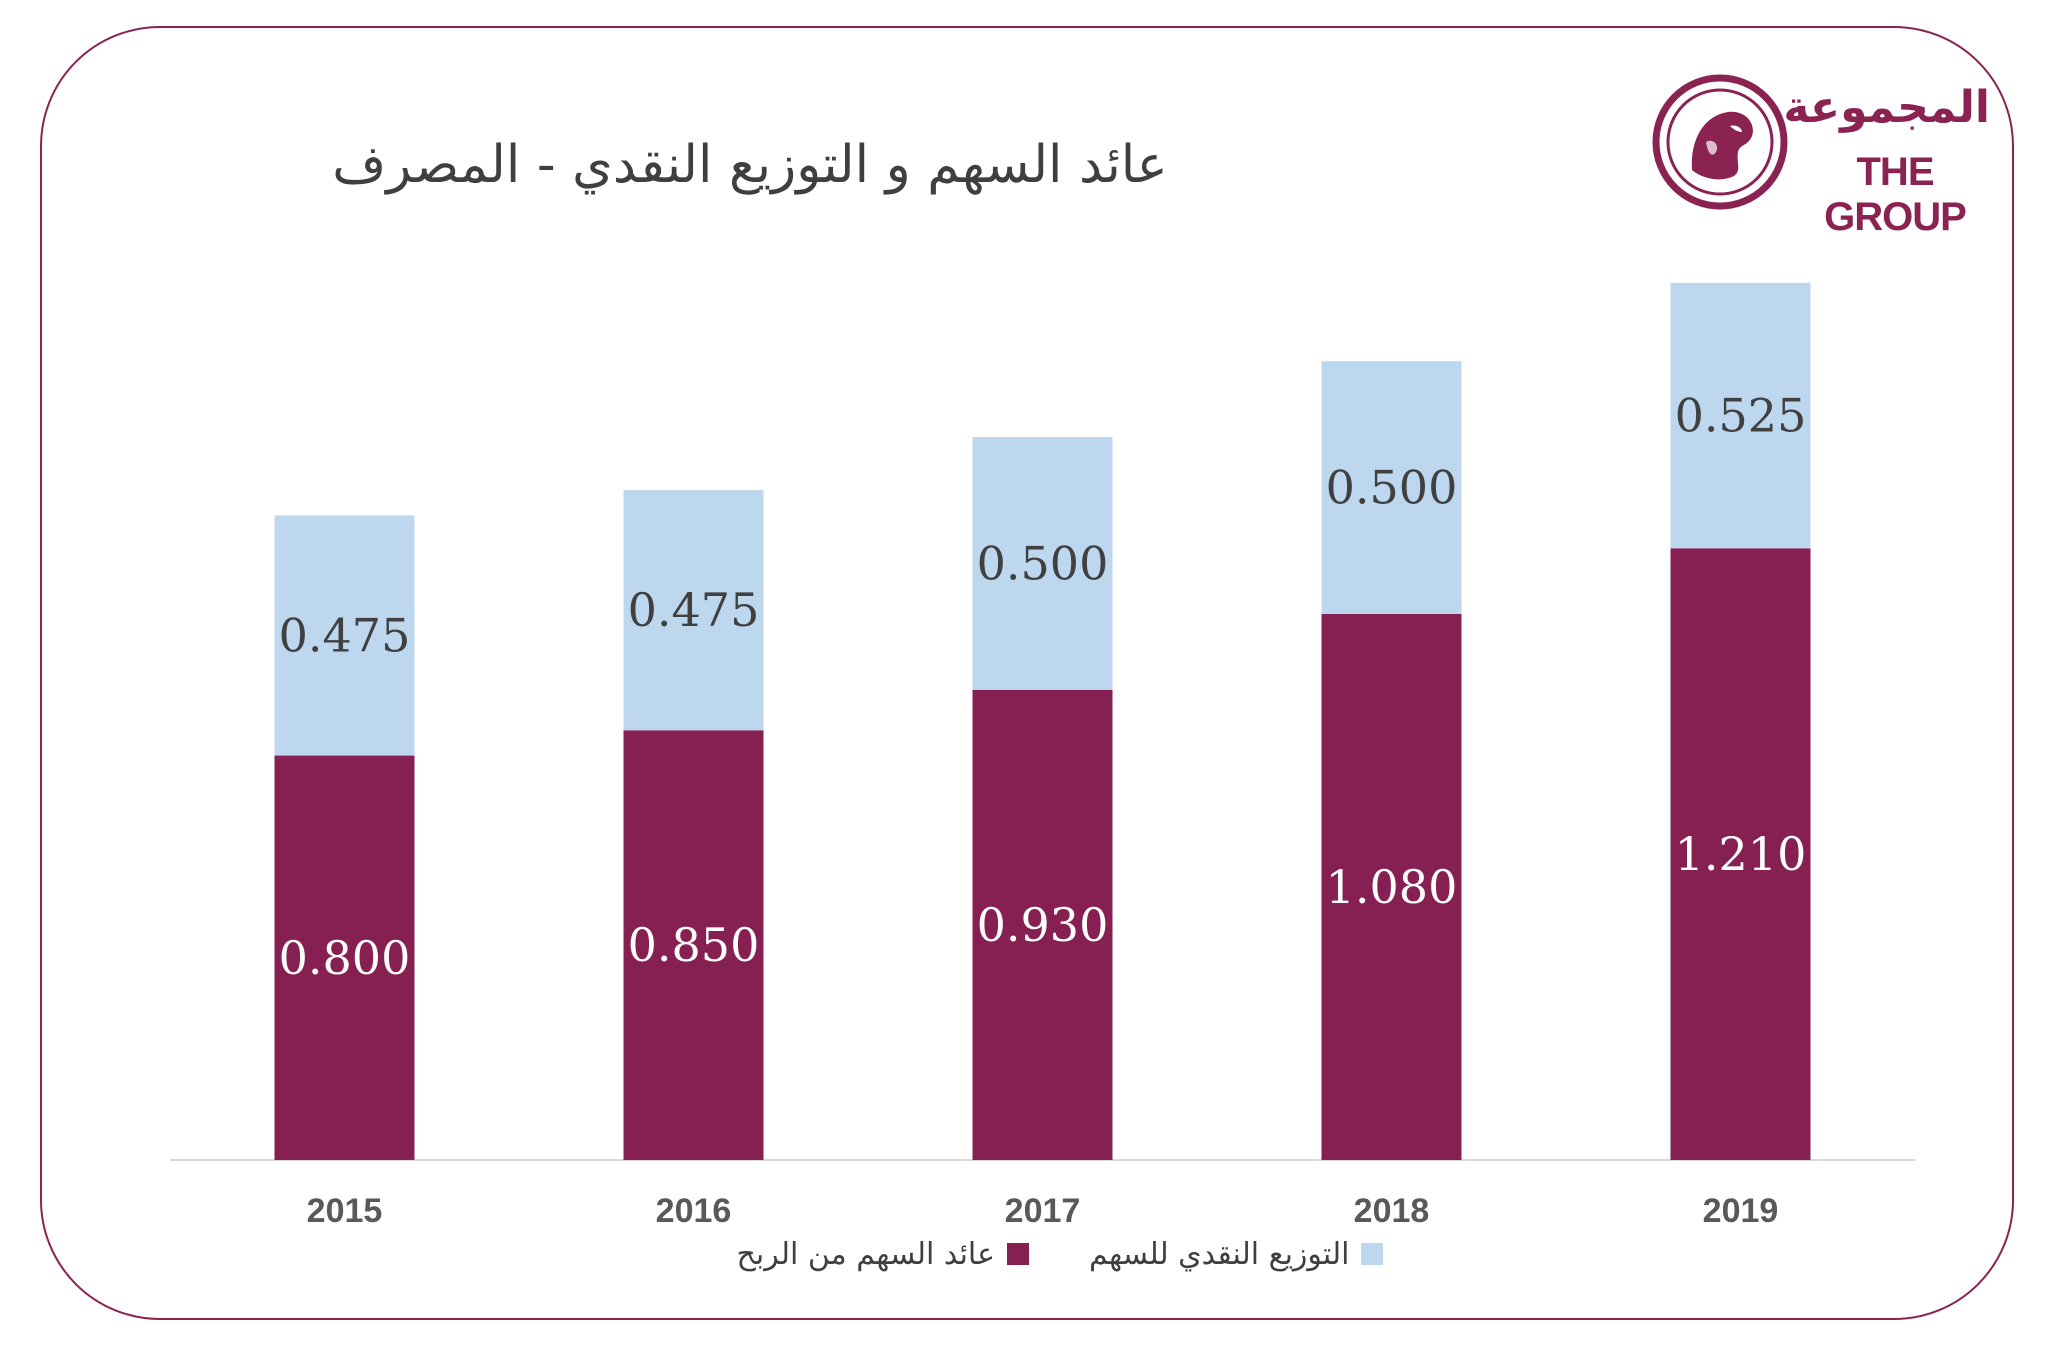 The height and width of the screenshot is (1355, 2053). Describe the element at coordinates (1219, 1254) in the screenshot. I see `legend-label-dividend: التوزيع النقدي للسهم` at that location.